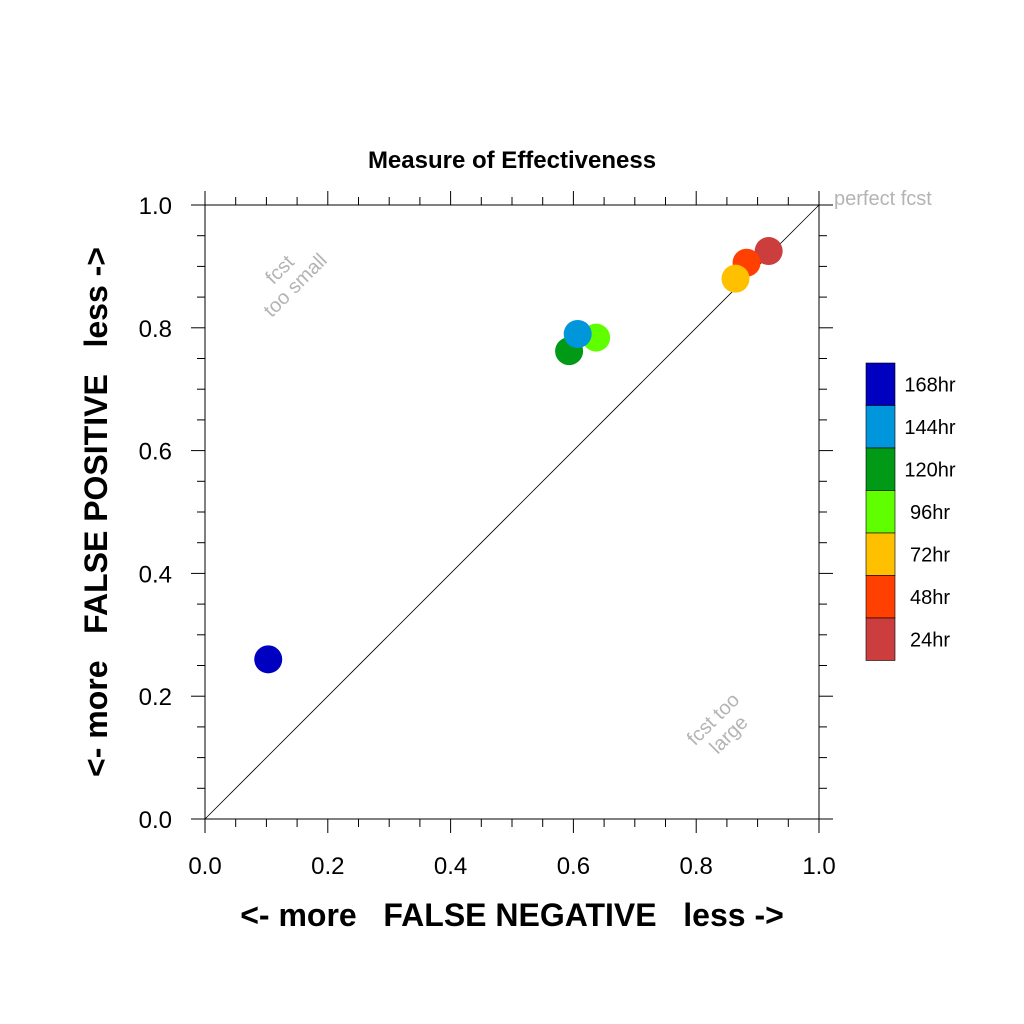  What do you see at coordinates (450, 866) in the screenshot?
I see `x-tick-label: 0.4` at bounding box center [450, 866].